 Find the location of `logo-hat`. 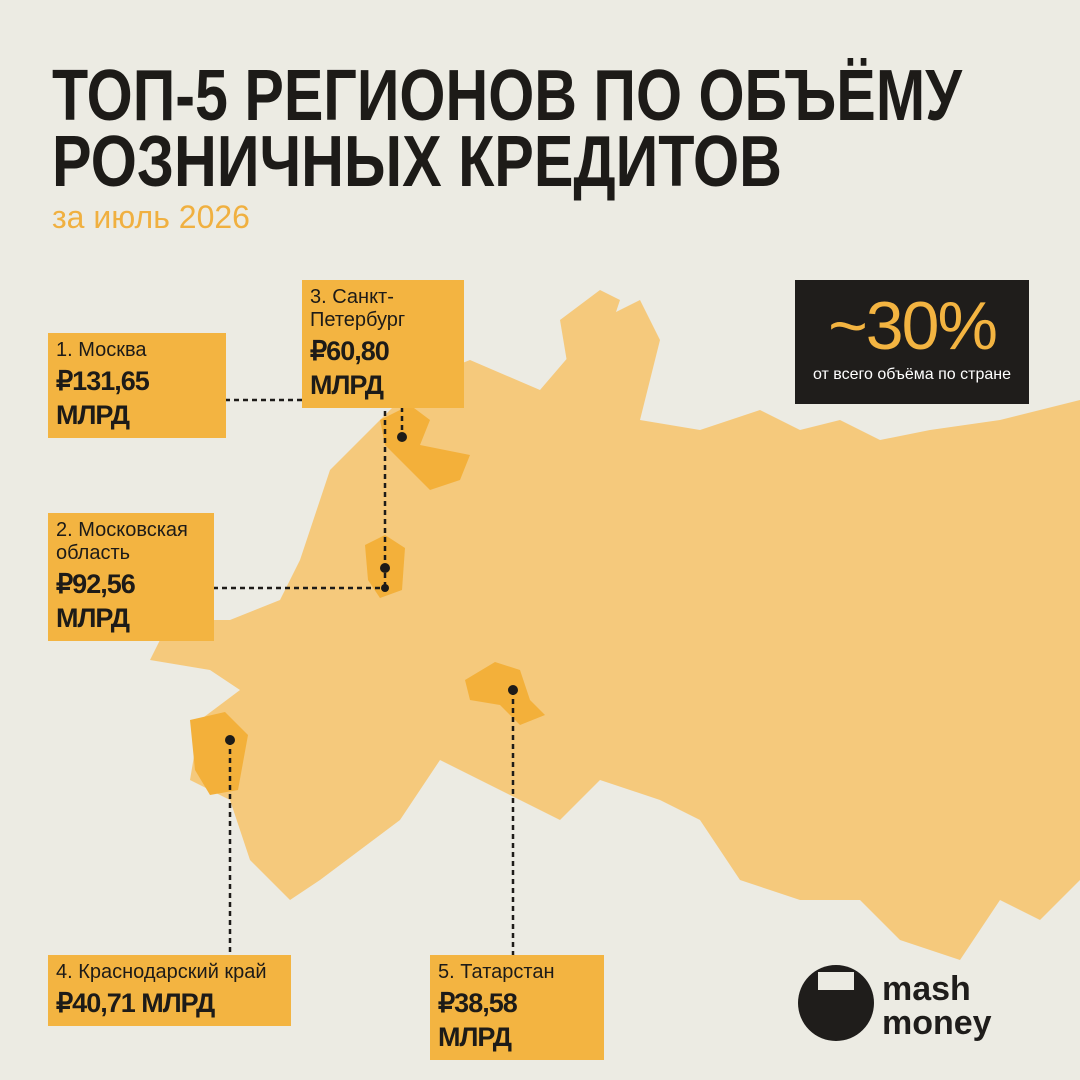

logo-hat is located at coordinates (836, 981).